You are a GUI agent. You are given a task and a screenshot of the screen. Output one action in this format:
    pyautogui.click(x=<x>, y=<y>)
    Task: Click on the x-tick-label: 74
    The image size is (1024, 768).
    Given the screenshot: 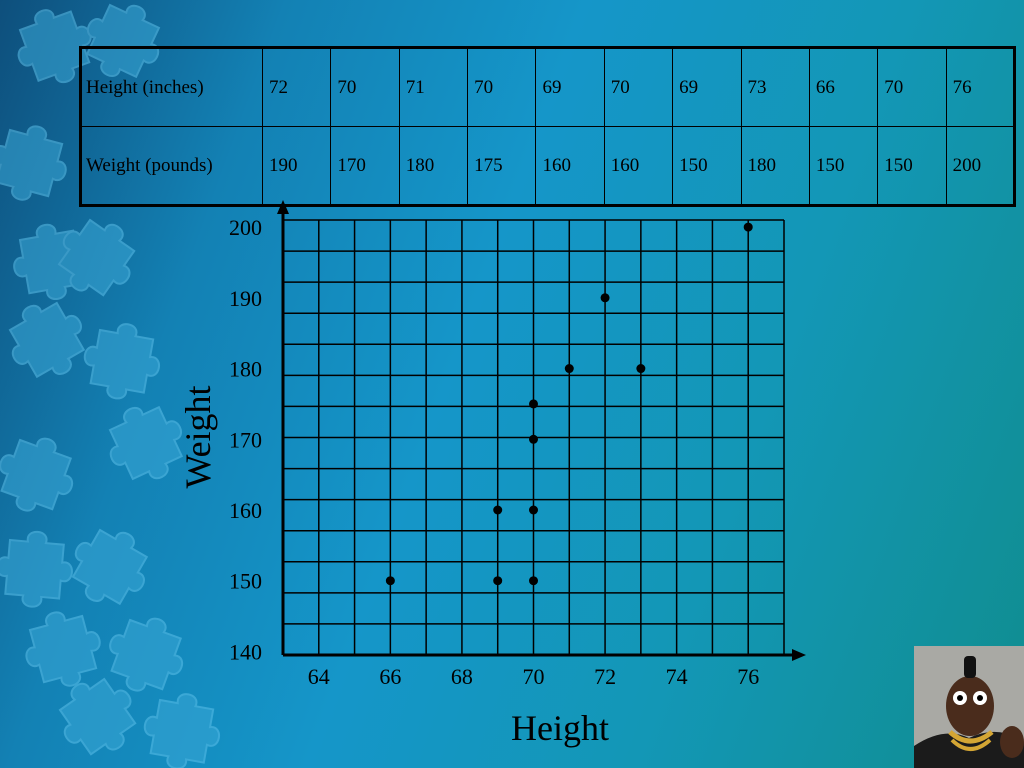 What is the action you would take?
    pyautogui.click(x=677, y=676)
    